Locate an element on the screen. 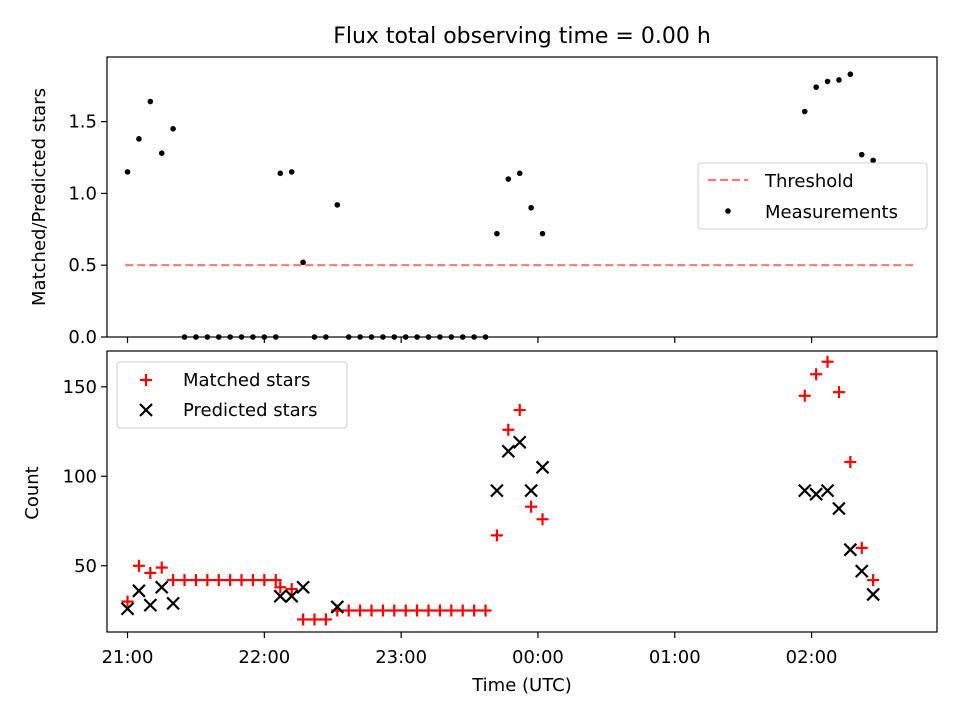  legend-matched-label: Matched stars is located at coordinates (246, 380).